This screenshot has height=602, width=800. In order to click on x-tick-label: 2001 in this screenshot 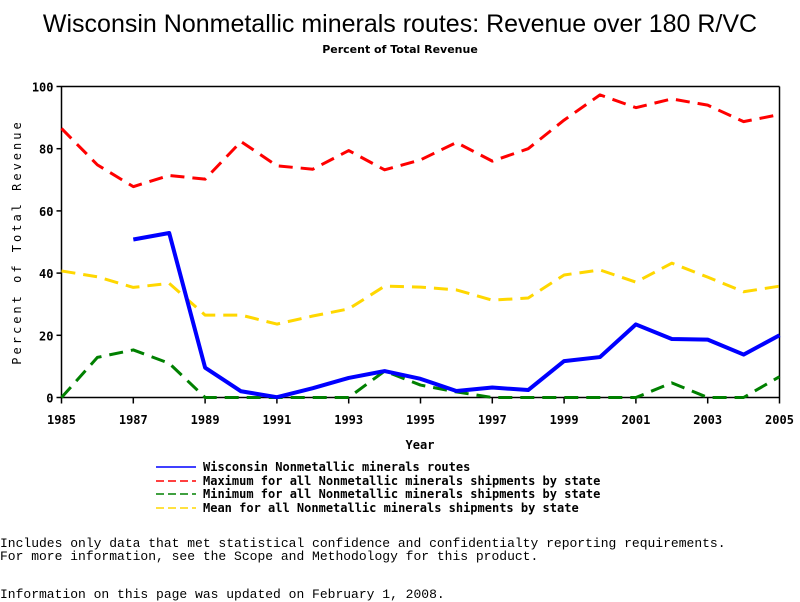, I will do `click(635, 420)`.